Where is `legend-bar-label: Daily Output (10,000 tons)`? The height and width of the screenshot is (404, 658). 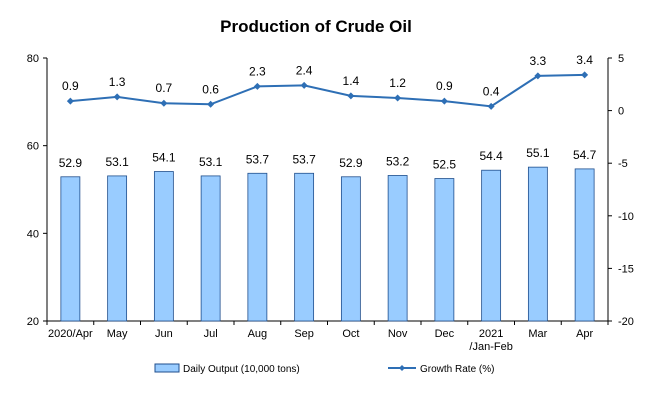 legend-bar-label: Daily Output (10,000 tons) is located at coordinates (241, 369).